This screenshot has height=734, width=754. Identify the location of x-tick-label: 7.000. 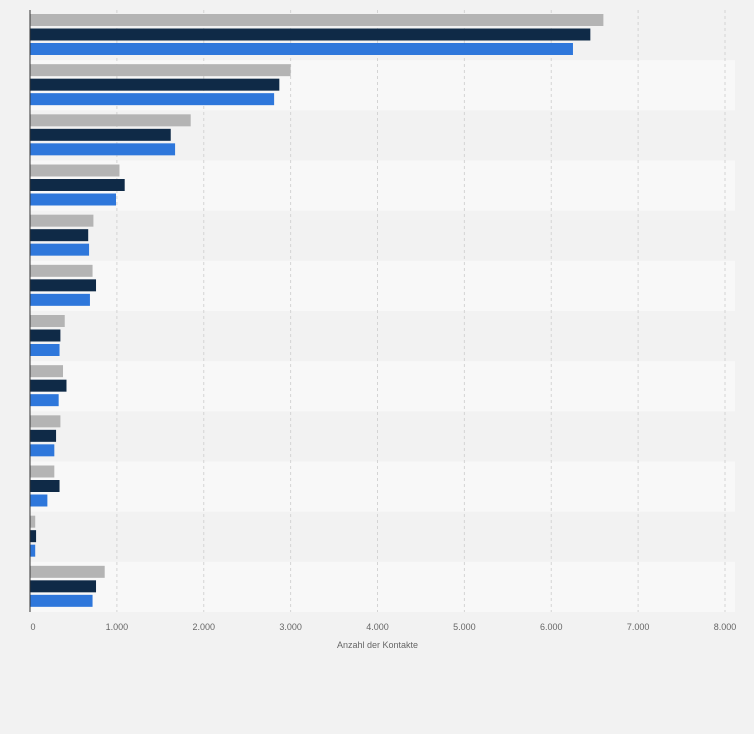
(638, 627).